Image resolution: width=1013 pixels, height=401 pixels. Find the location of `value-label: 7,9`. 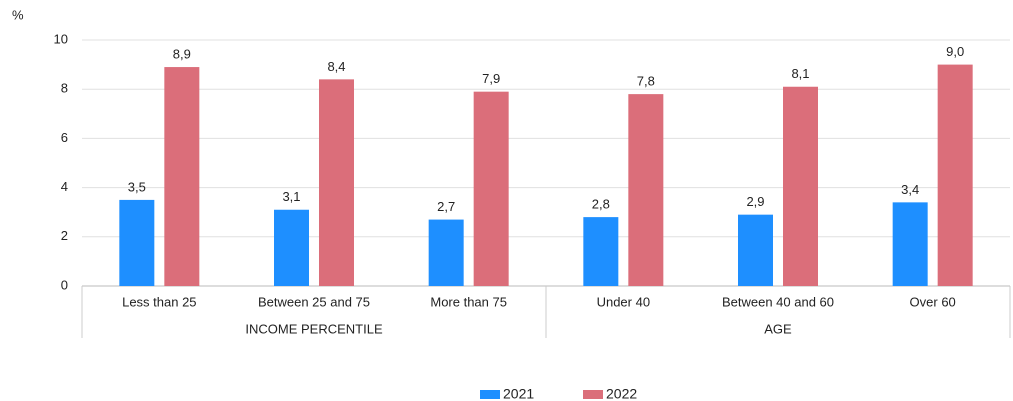

value-label: 7,9 is located at coordinates (491, 78).